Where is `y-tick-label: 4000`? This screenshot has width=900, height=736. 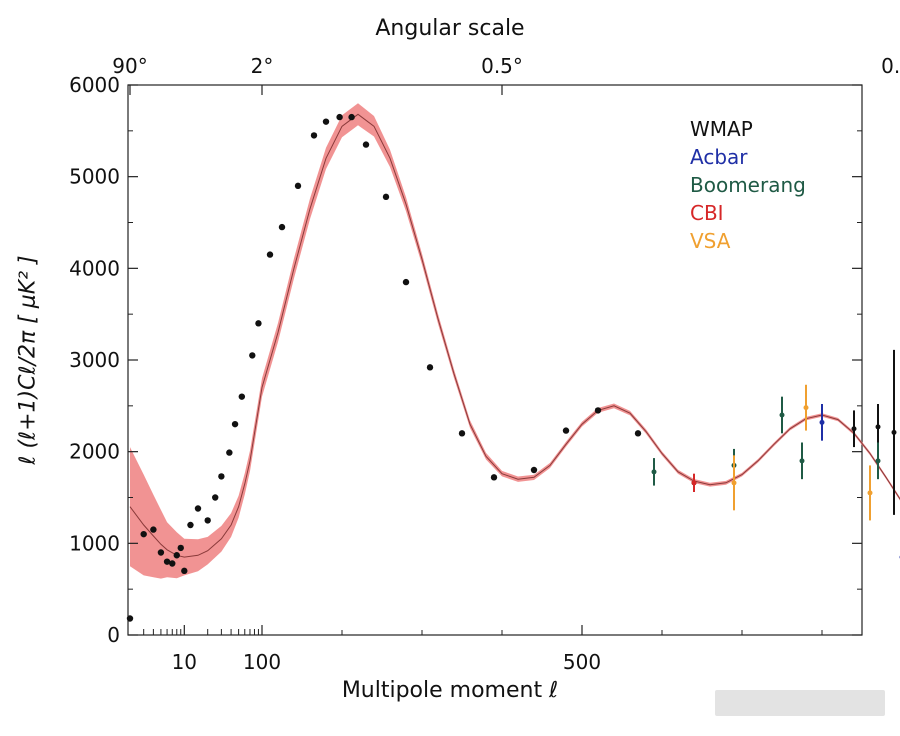 y-tick-label: 4000 is located at coordinates (94, 268).